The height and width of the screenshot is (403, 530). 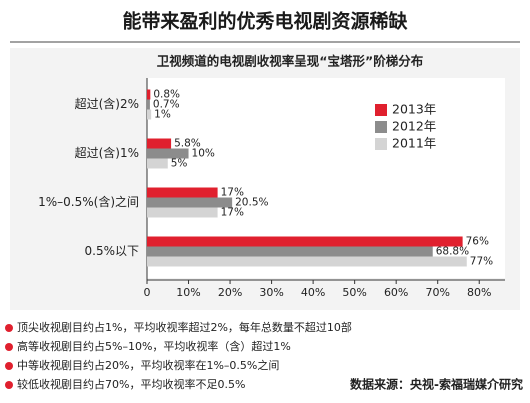 What do you see at coordinates (179, 164) in the screenshot?
I see `value-label: 5%` at bounding box center [179, 164].